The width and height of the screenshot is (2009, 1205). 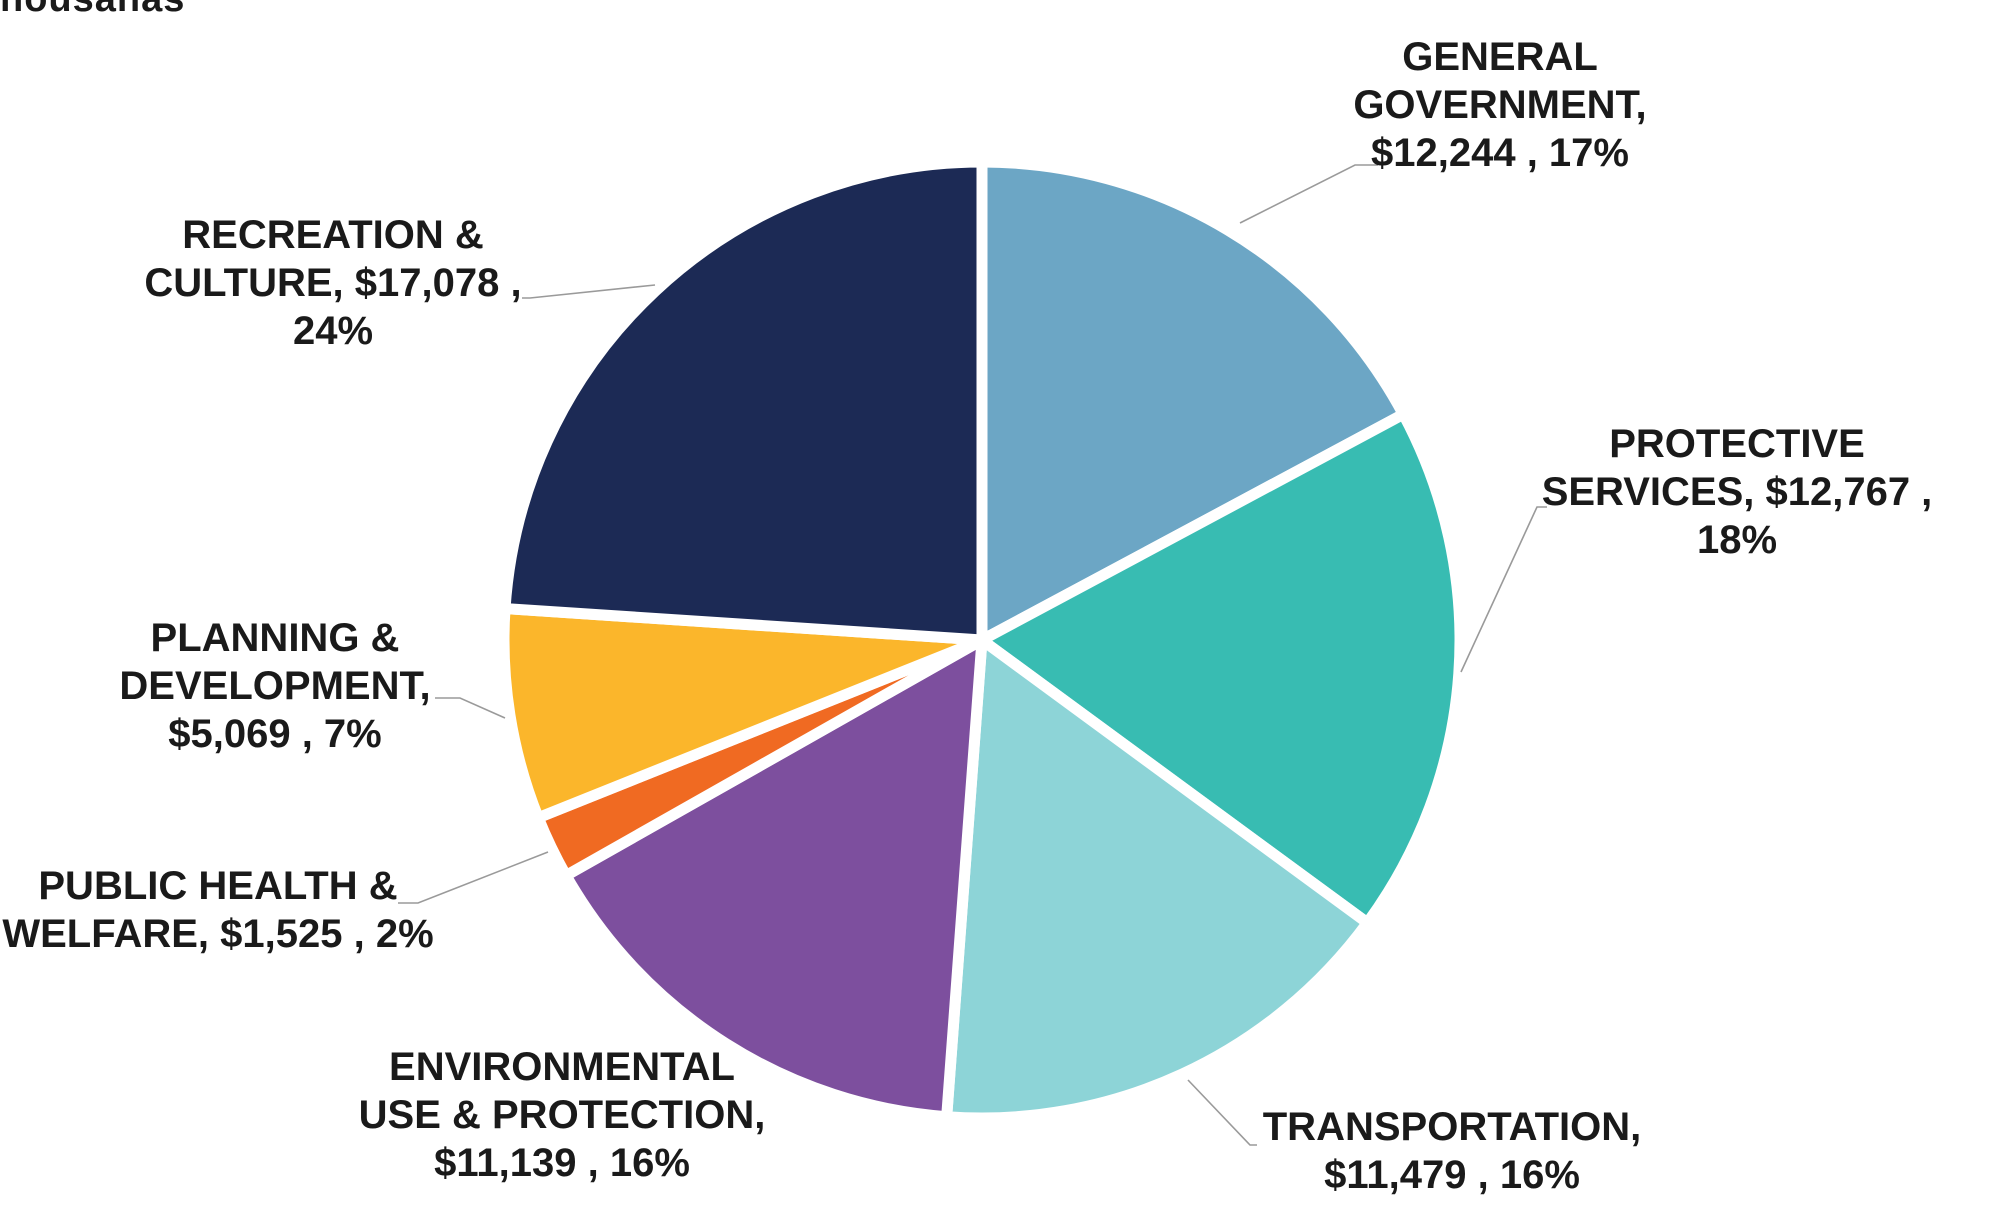 I want to click on slice-label-line: SERVICES, $12,767 ,, so click(x=1737, y=492).